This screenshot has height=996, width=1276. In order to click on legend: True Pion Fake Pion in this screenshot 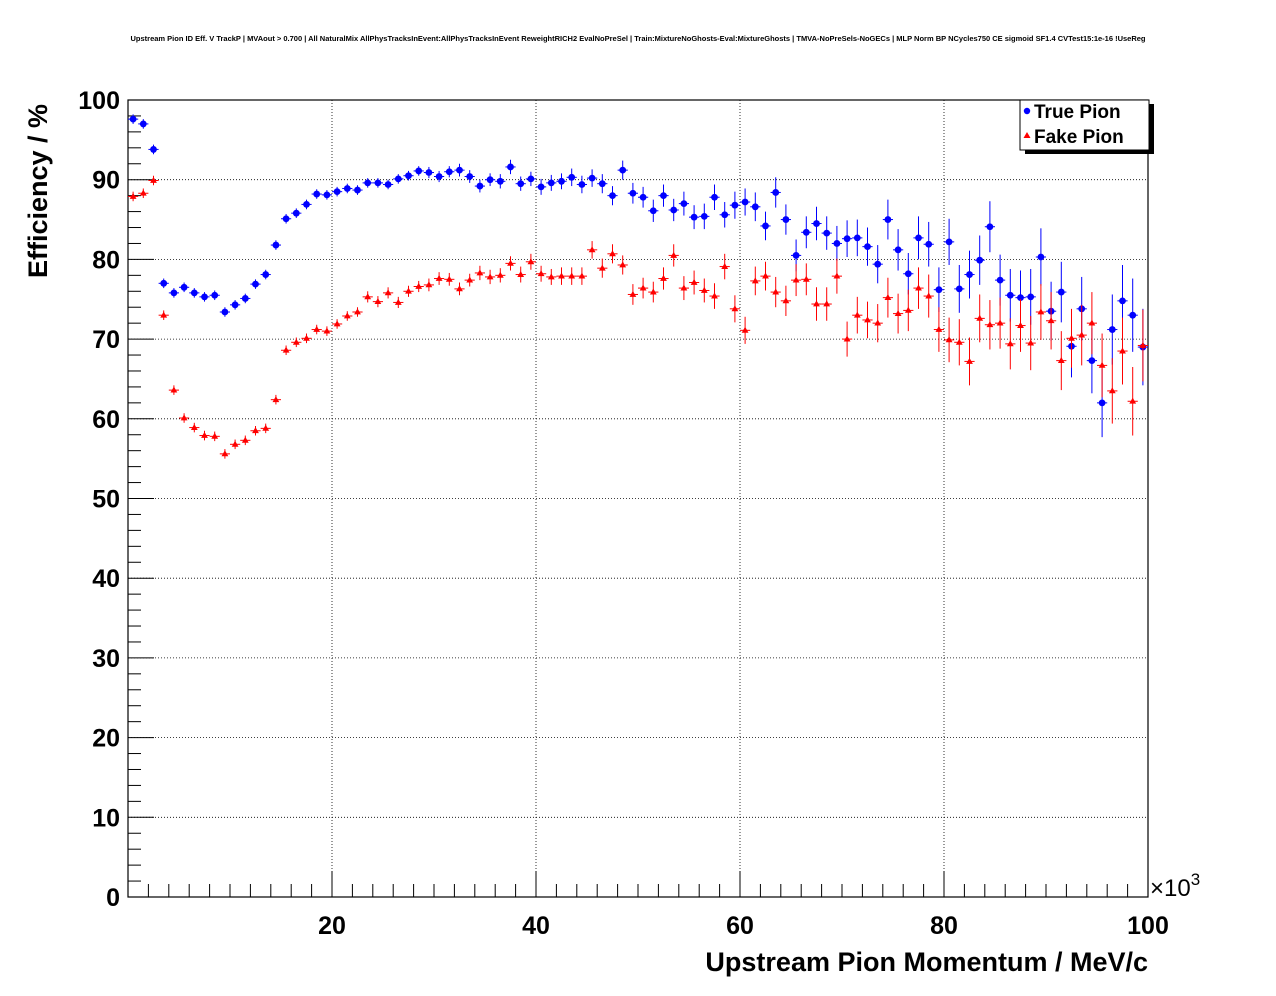, I will do `click(1086, 126)`.